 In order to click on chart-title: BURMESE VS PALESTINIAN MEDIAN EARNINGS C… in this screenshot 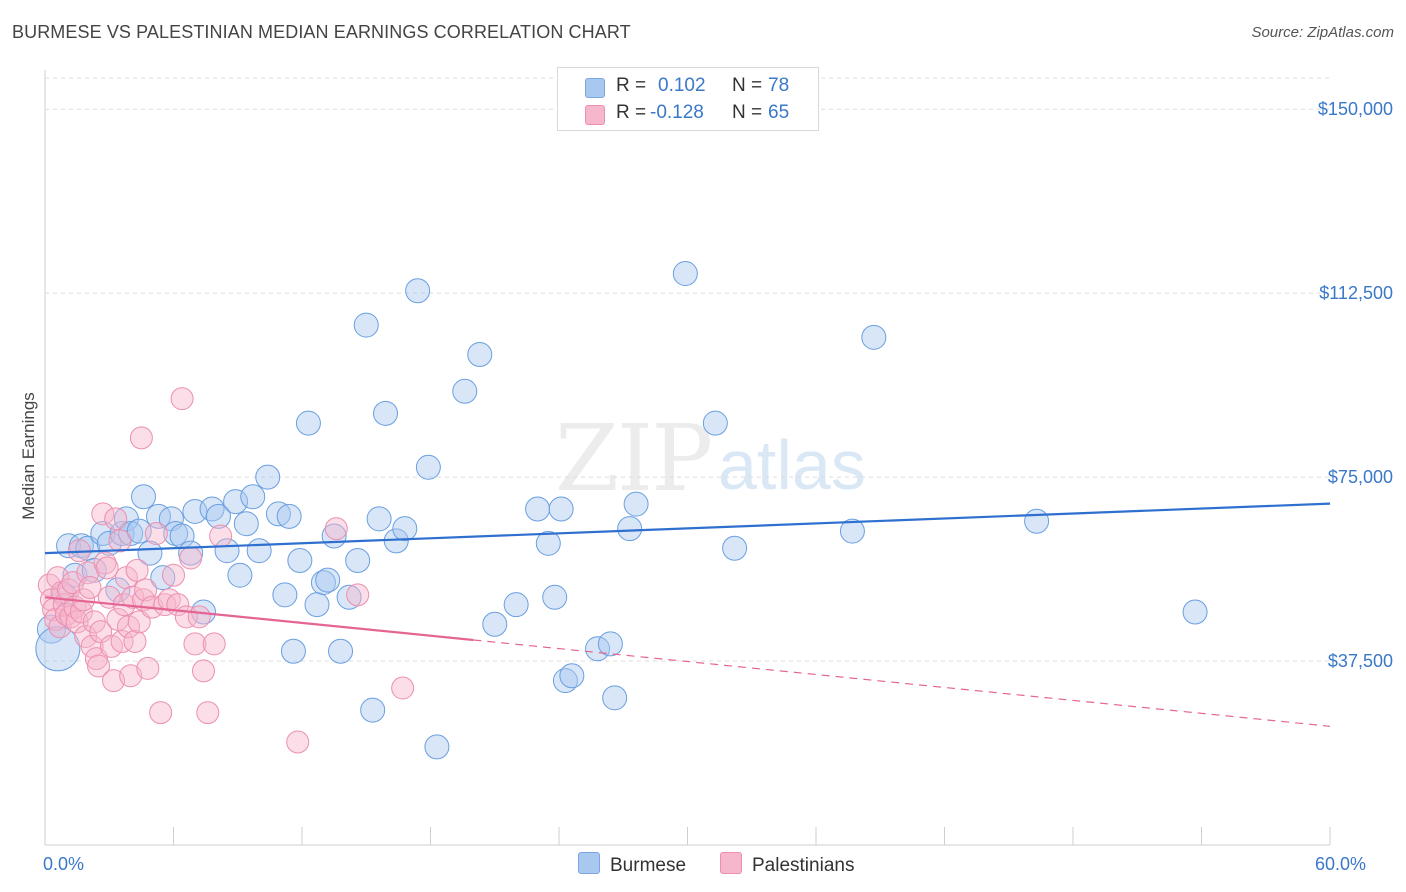, I will do `click(321, 32)`.